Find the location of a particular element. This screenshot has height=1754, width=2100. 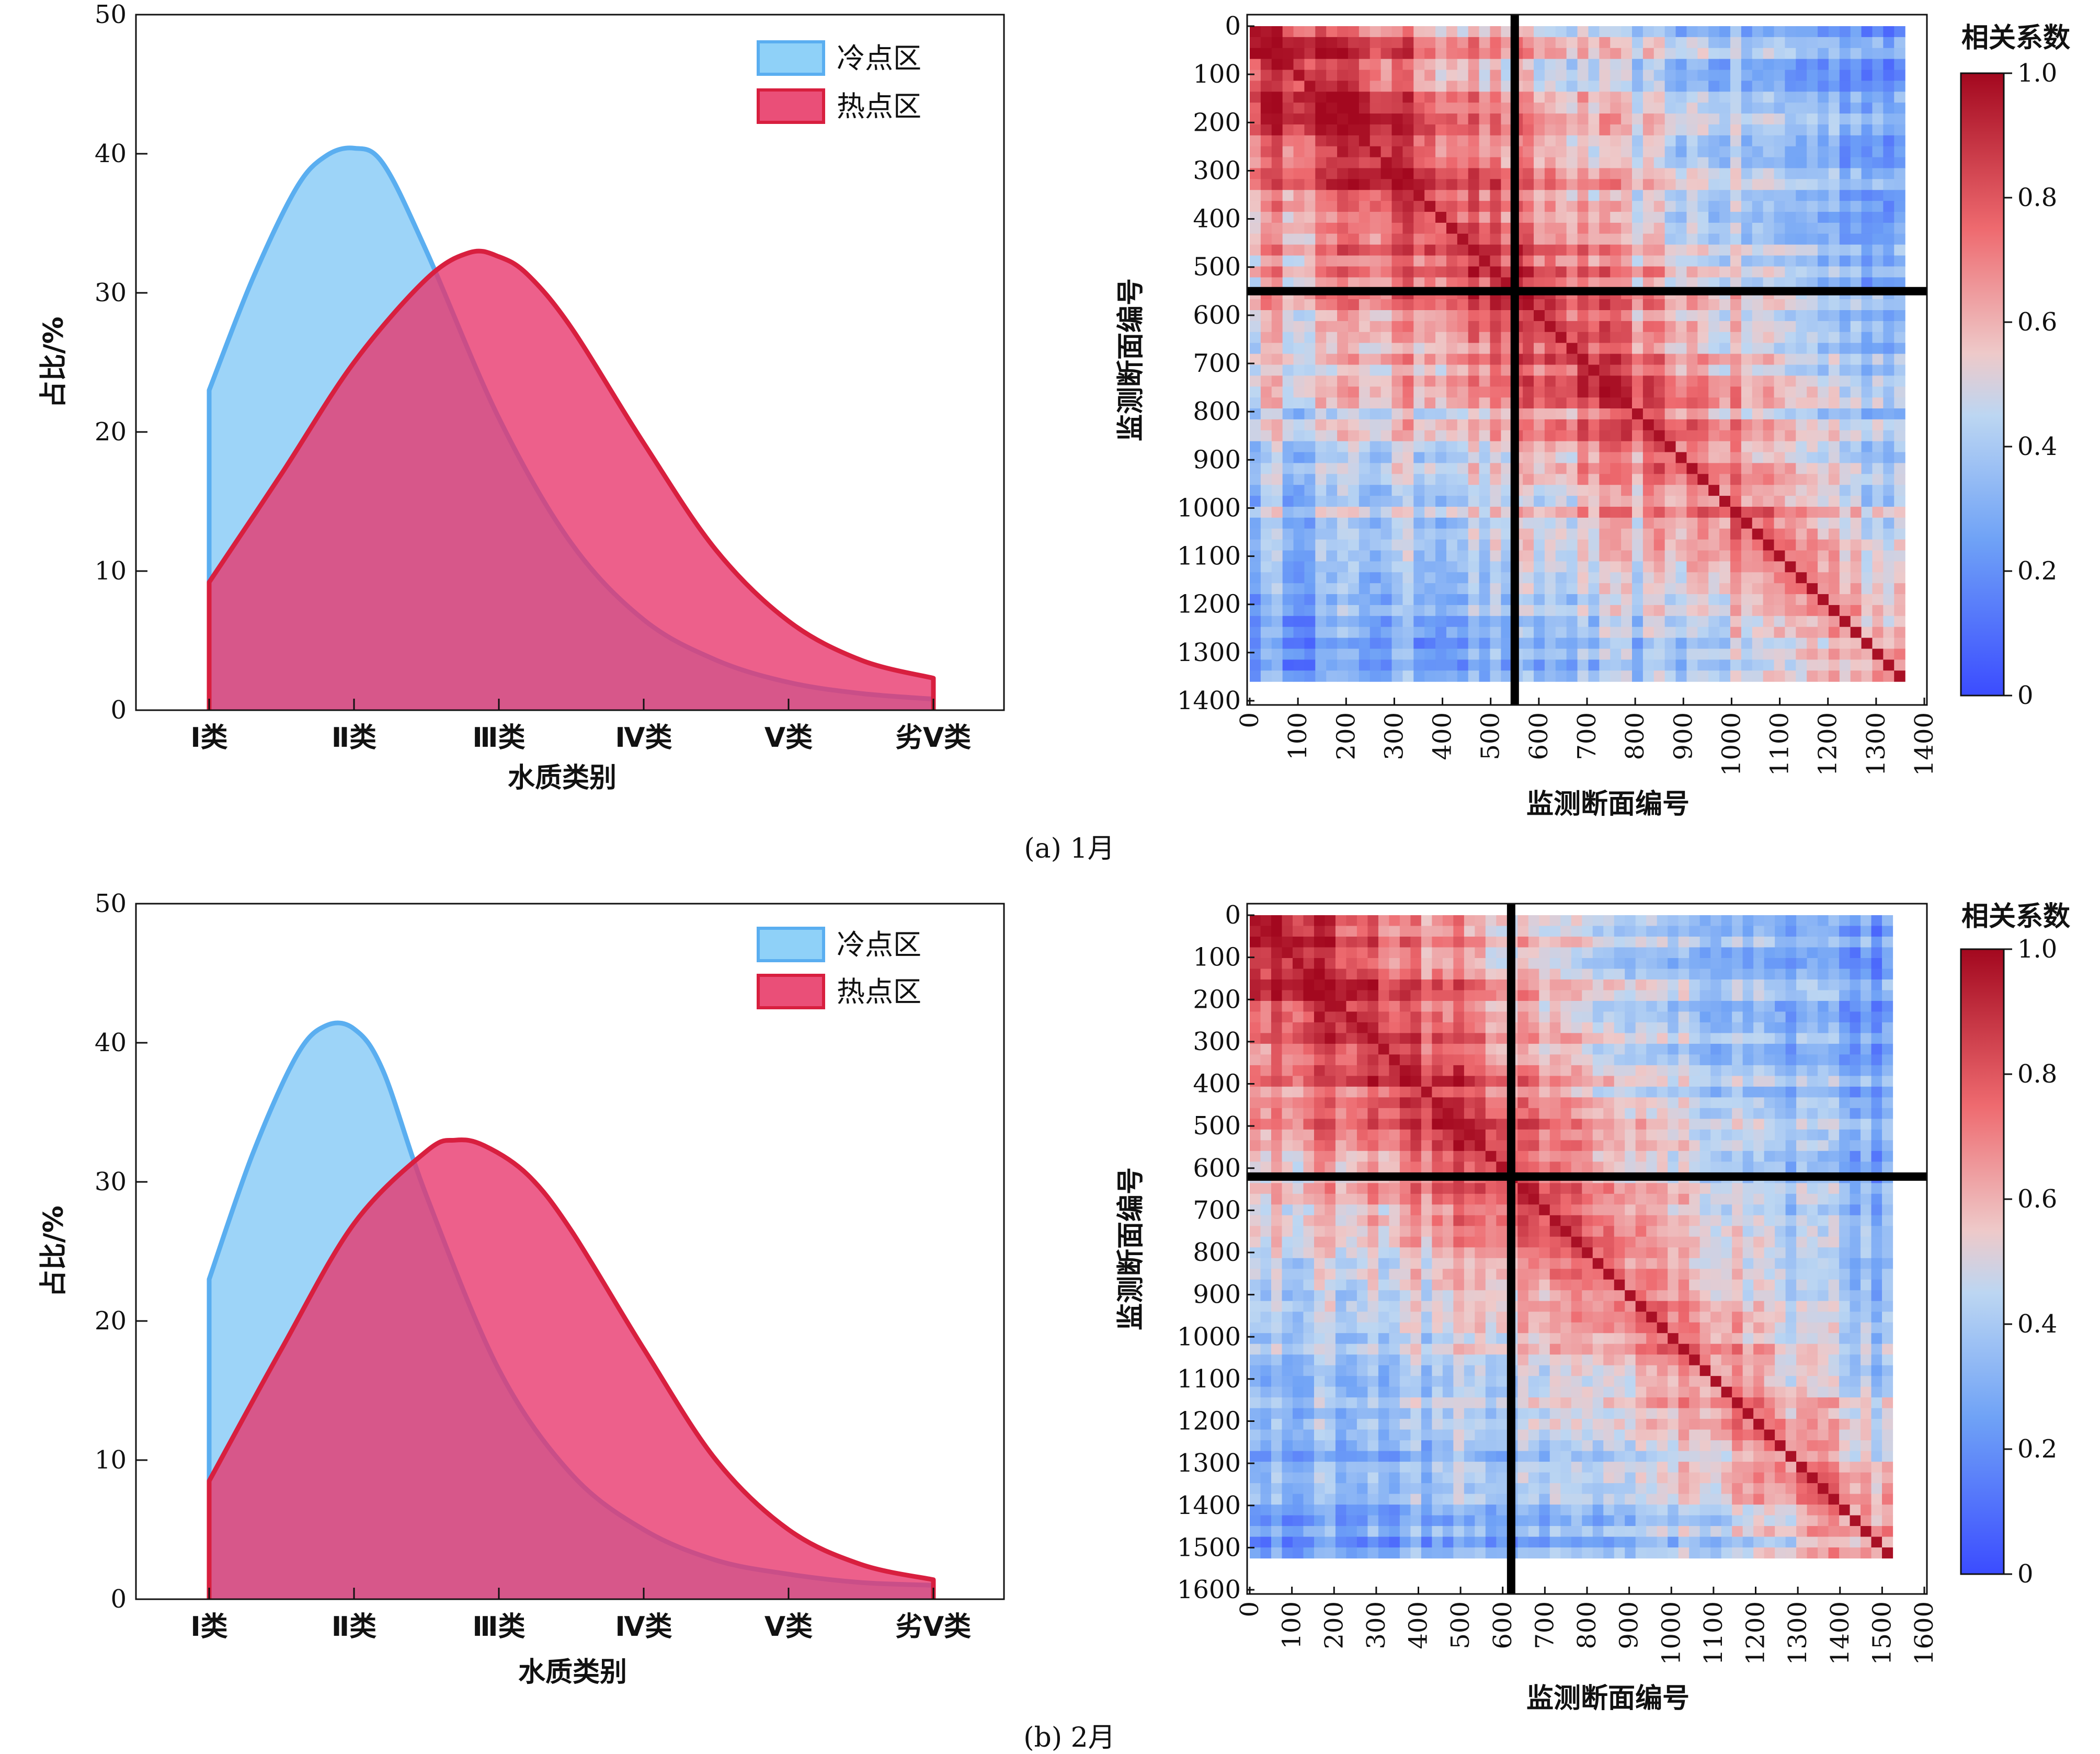

x-tick-label: 600 is located at coordinates (1539, 736).